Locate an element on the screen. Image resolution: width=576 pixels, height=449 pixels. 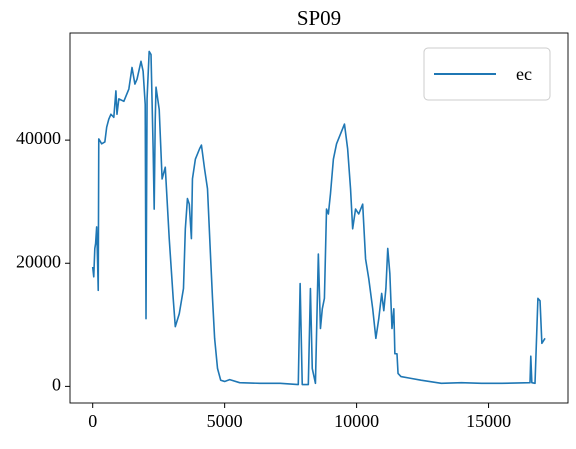
y-tick-label: 40000 is located at coordinates (38, 138).